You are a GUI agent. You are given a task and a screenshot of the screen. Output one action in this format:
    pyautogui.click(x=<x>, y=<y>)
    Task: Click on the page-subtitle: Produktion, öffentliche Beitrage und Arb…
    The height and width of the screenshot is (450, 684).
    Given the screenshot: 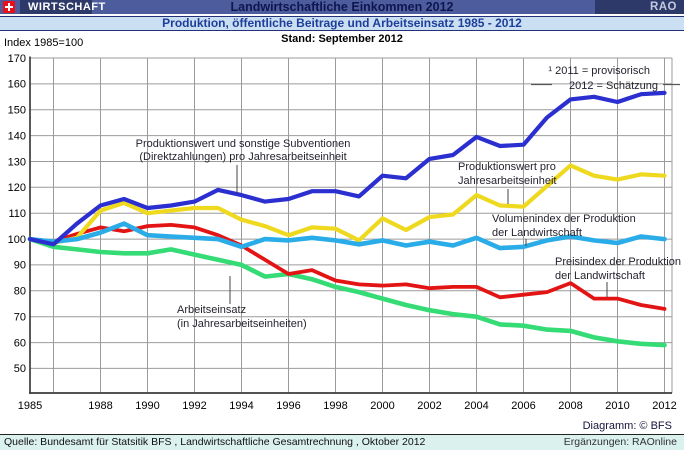 What is the action you would take?
    pyautogui.click(x=342, y=22)
    